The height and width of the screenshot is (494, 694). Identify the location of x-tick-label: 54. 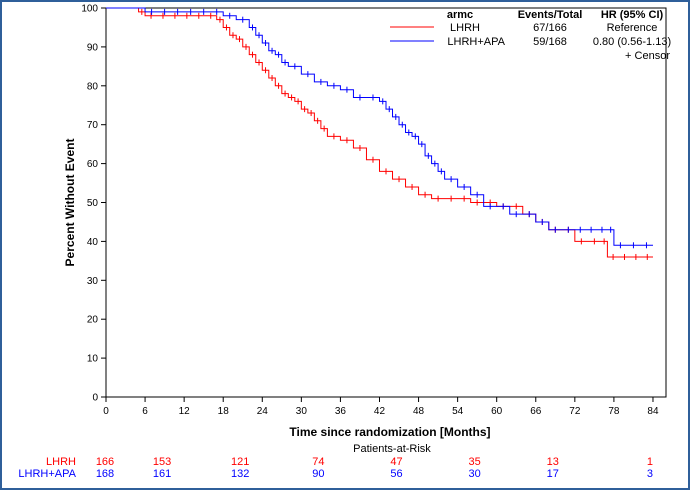
(458, 411).